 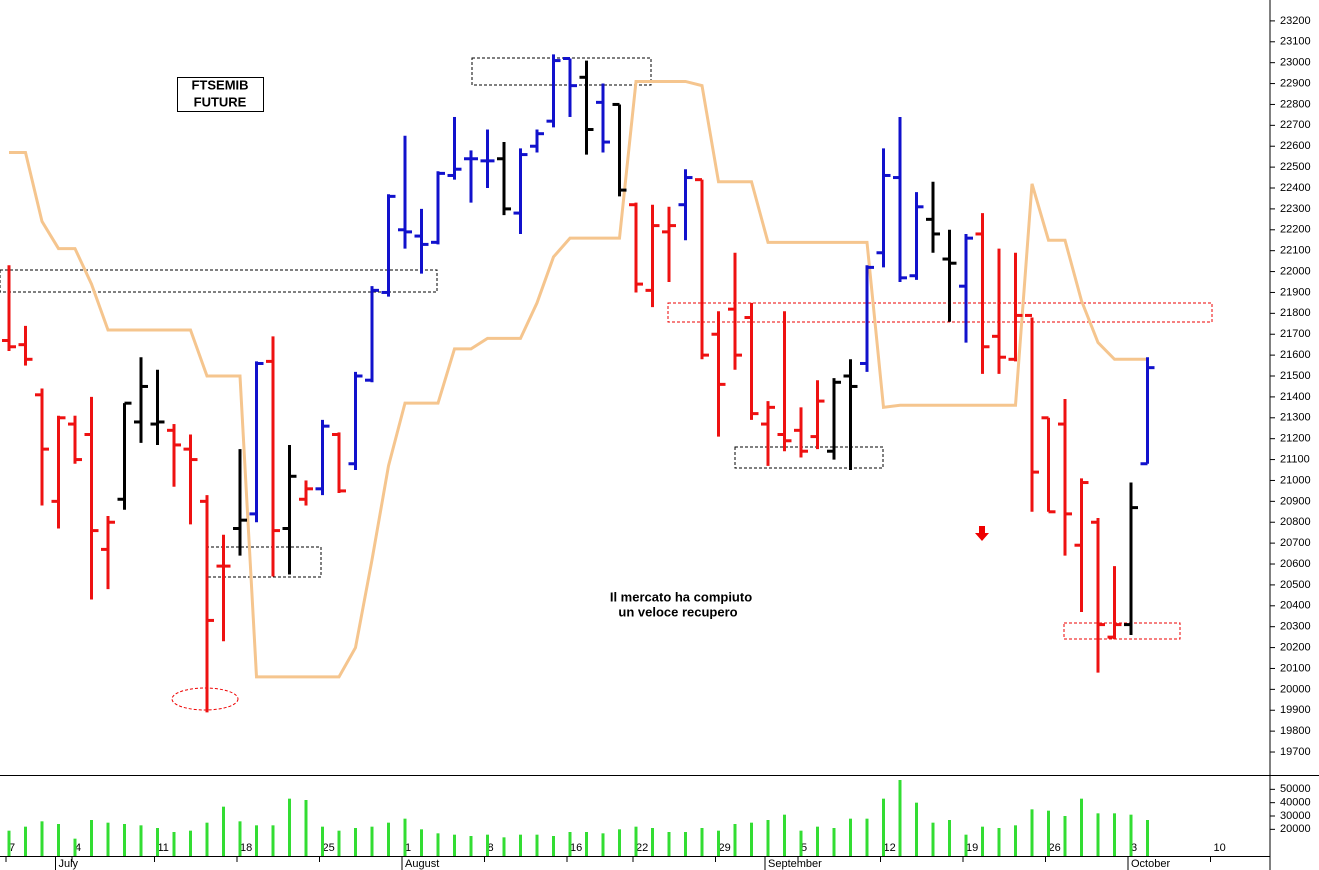 I want to click on y-tick-label: 21400, so click(x=1295, y=397).